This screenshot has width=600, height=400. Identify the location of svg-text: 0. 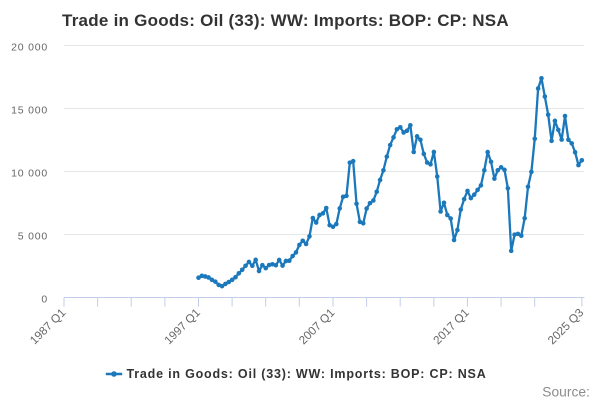
(44, 300).